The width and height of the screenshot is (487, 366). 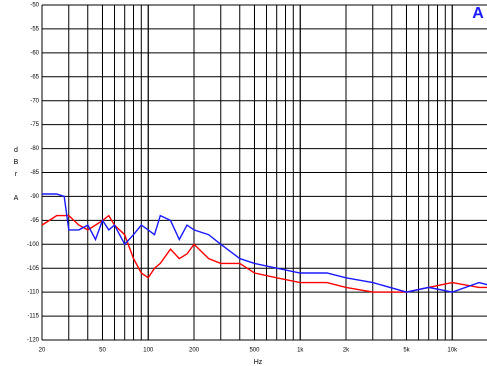 I want to click on y-tick-label: -55, so click(x=34, y=30).